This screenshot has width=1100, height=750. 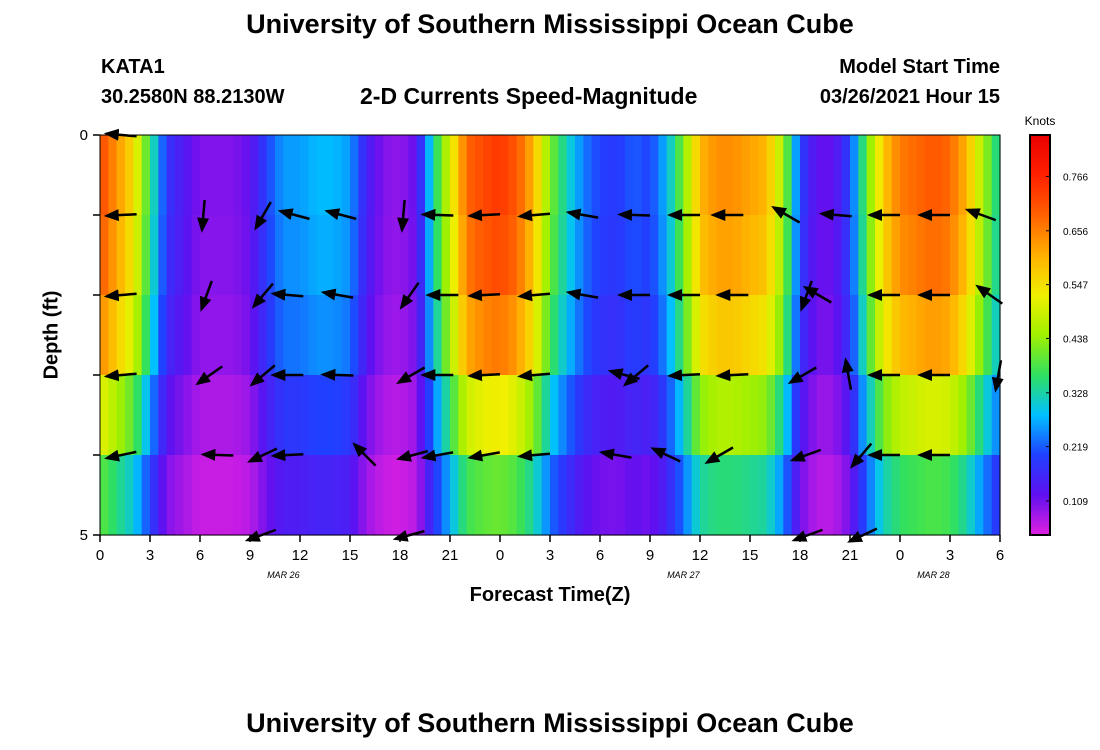 What do you see at coordinates (800, 555) in the screenshot?
I see `x-tick-label: 18` at bounding box center [800, 555].